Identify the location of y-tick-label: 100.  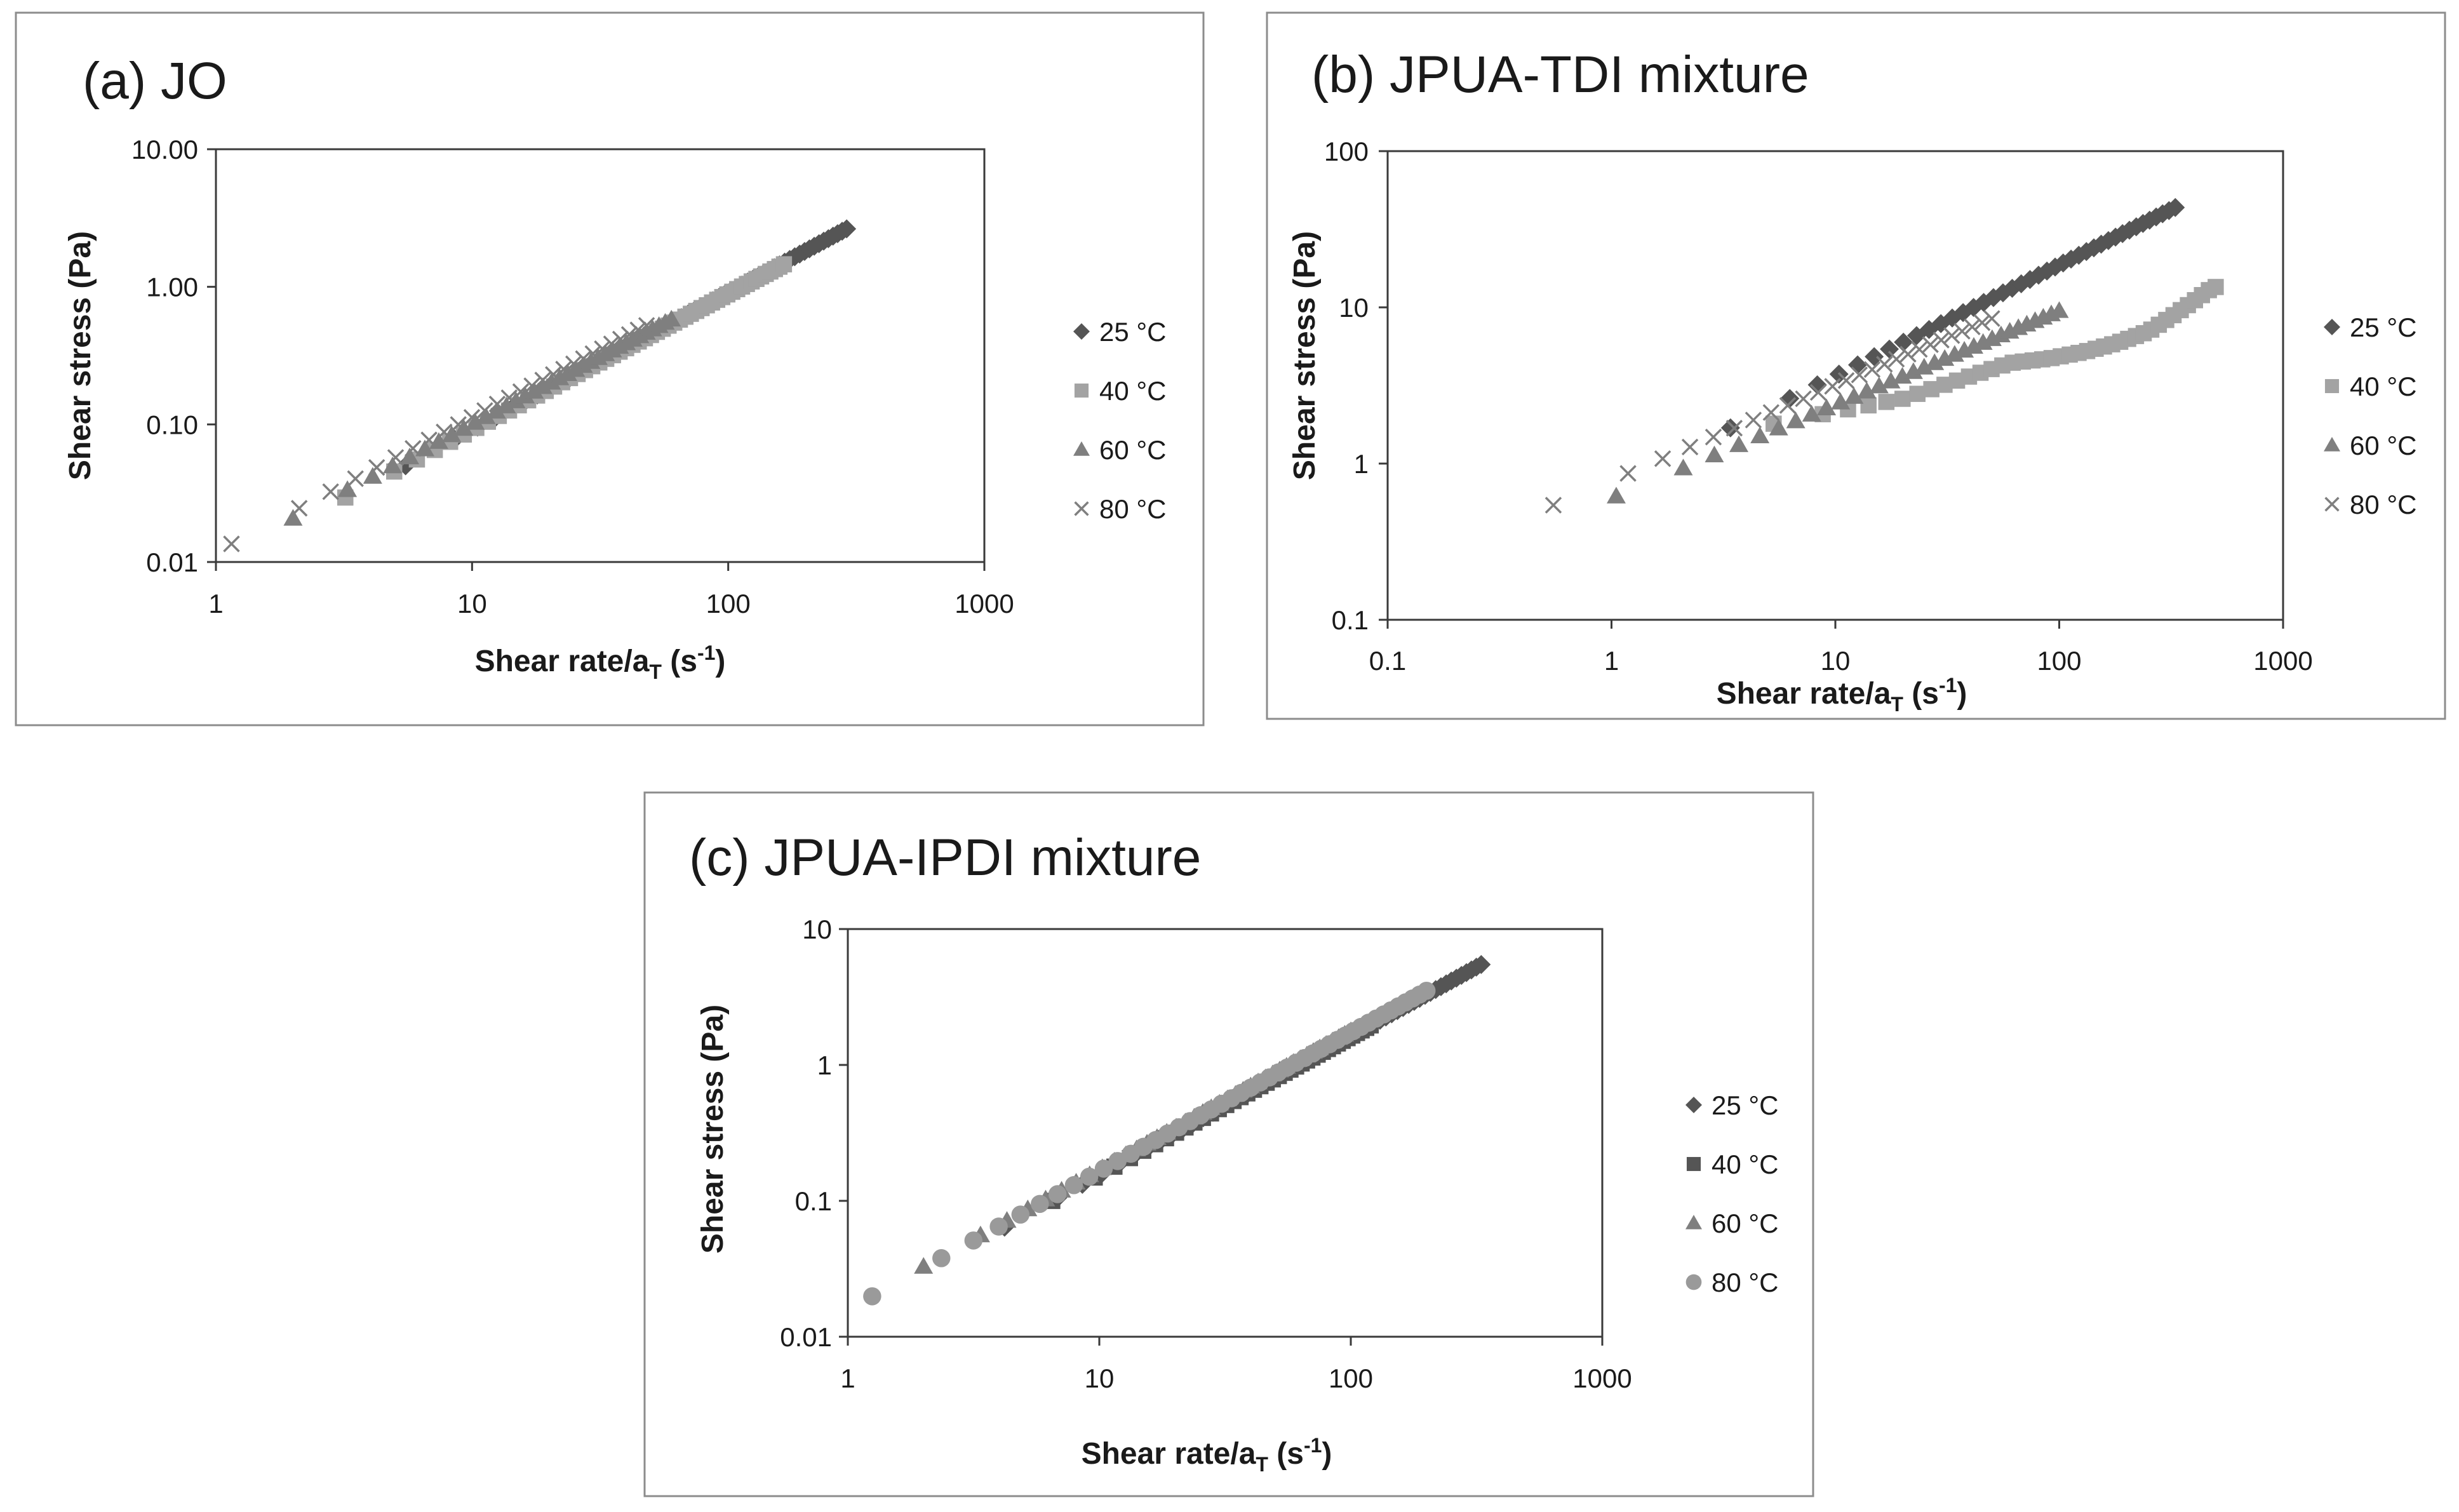
(1347, 151).